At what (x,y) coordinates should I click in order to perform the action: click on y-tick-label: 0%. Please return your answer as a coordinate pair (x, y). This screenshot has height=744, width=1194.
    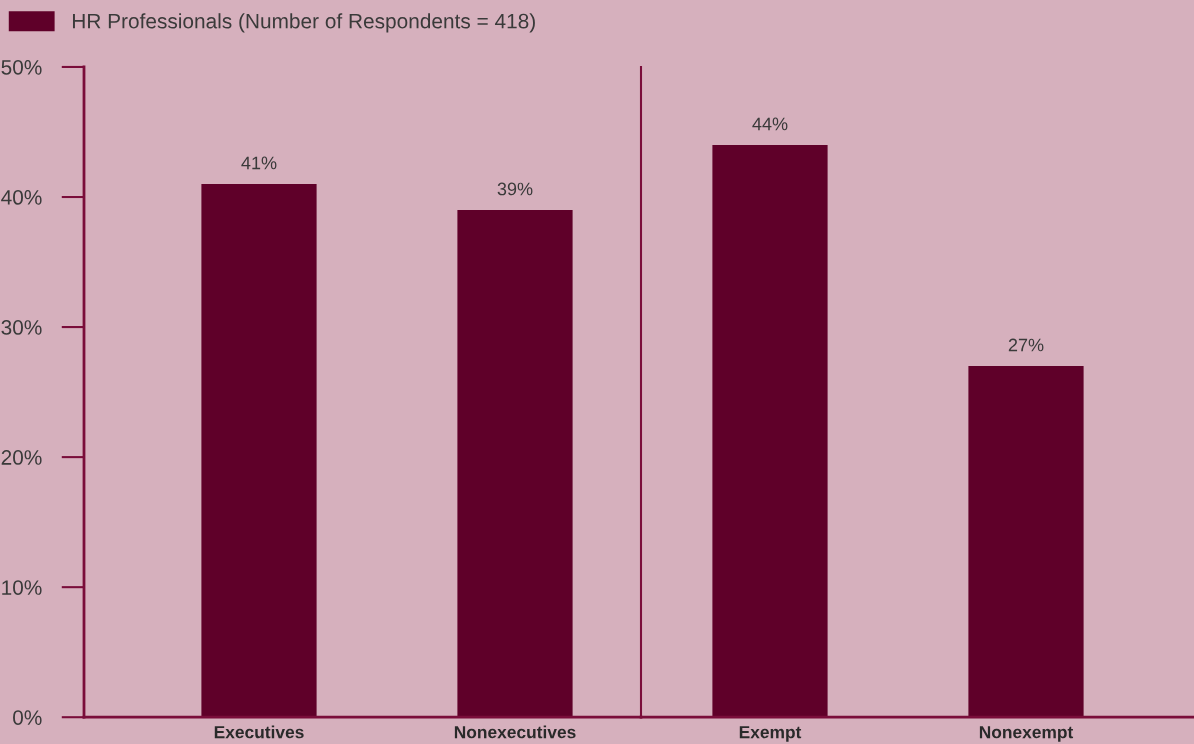
    Looking at the image, I should click on (27, 717).